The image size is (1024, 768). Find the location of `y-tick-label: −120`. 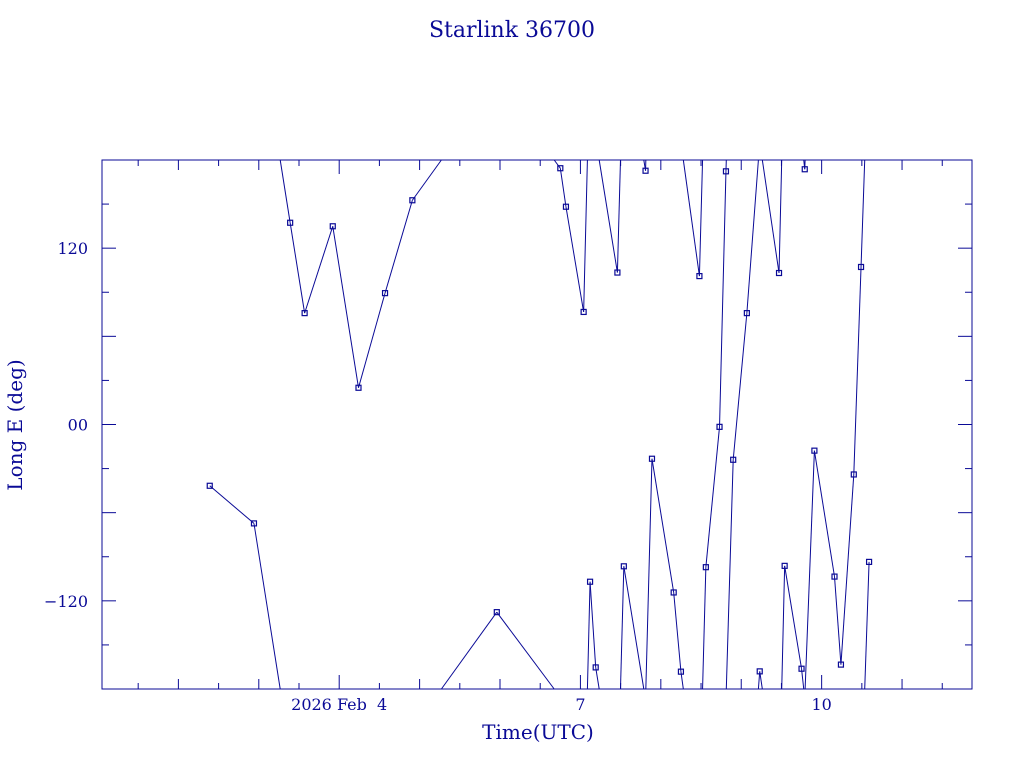

y-tick-label: −120 is located at coordinates (66, 601).